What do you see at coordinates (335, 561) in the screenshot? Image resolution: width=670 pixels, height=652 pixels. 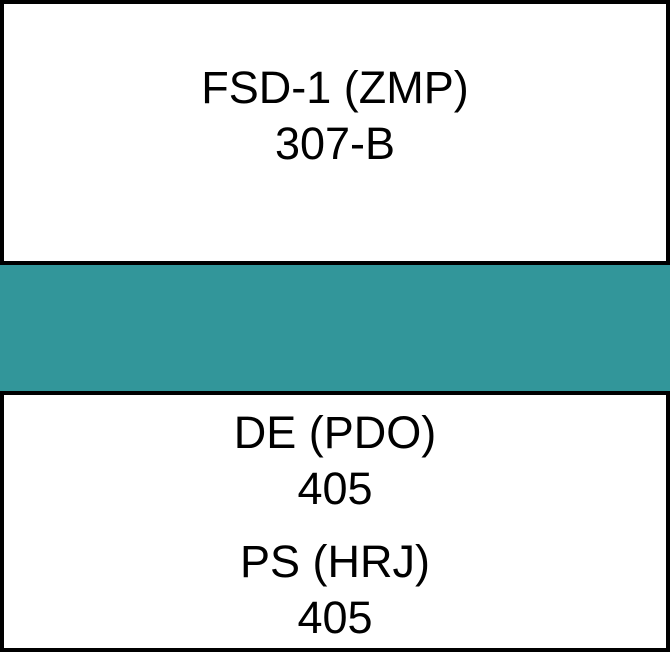 I see `course-label: PS (HRJ)` at bounding box center [335, 561].